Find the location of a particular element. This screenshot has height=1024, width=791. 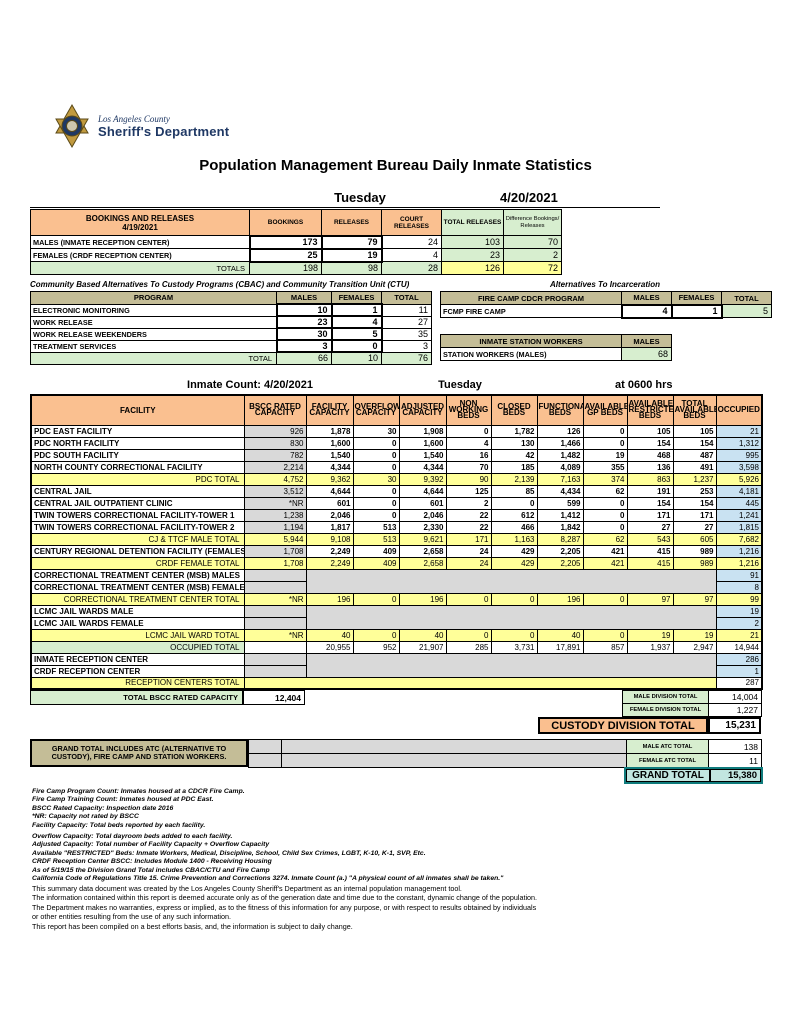

bscc-cell: 782 is located at coordinates (275, 455).